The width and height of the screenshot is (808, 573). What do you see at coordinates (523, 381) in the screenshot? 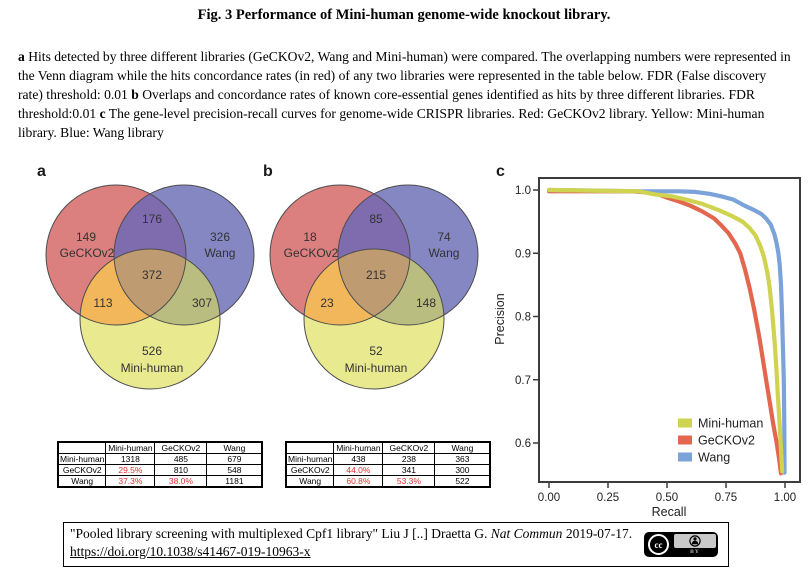
I see `y-tick-3: 0.7` at bounding box center [523, 381].